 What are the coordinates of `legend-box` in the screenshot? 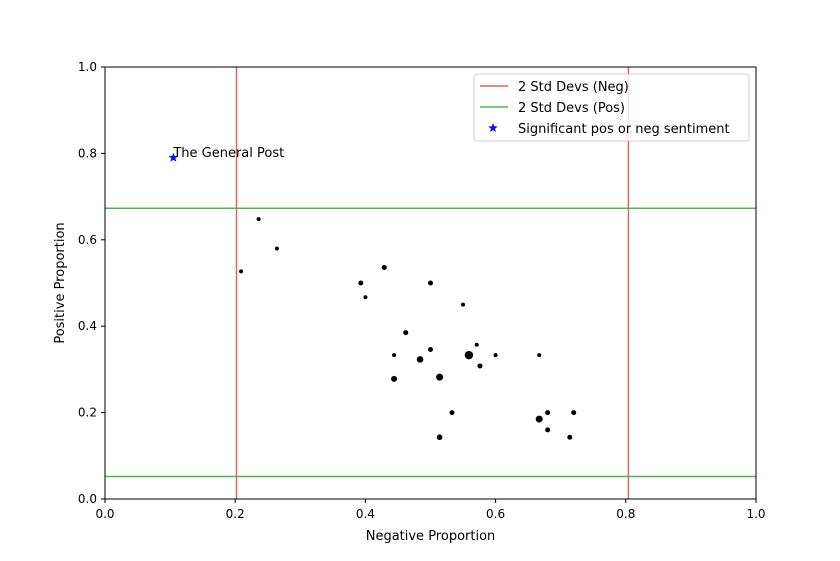 It's located at (611, 107).